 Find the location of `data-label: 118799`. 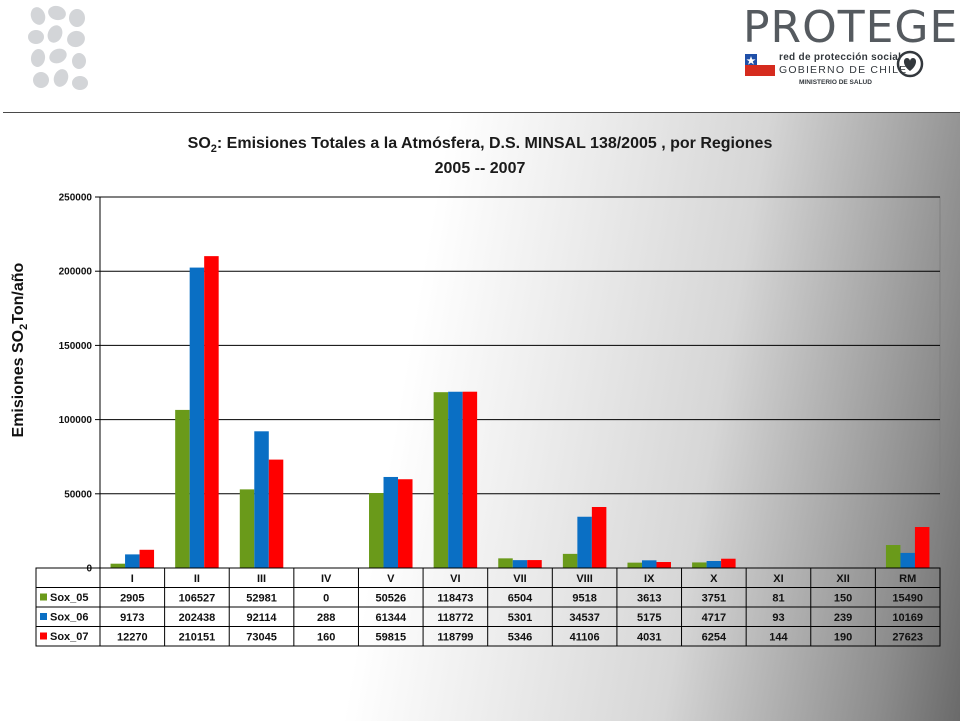

data-label: 118799 is located at coordinates (455, 638).